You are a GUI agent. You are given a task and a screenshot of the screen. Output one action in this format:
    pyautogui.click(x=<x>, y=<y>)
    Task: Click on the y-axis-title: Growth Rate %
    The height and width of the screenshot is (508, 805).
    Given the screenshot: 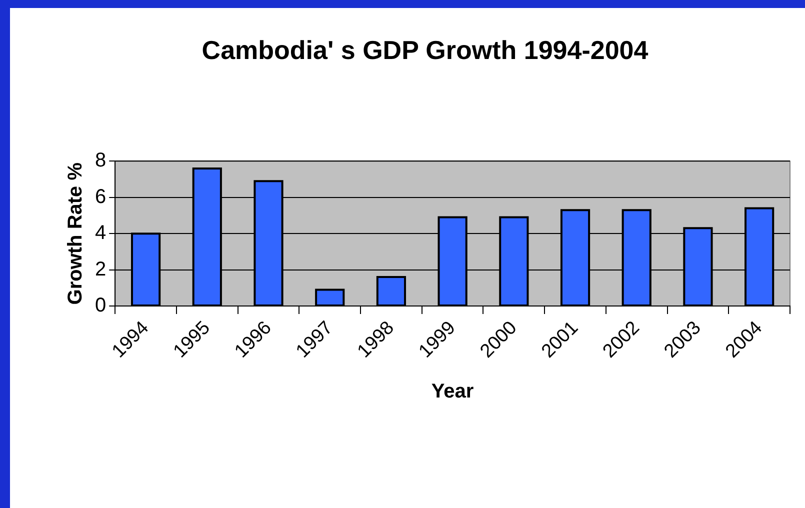 What is the action you would take?
    pyautogui.click(x=75, y=233)
    